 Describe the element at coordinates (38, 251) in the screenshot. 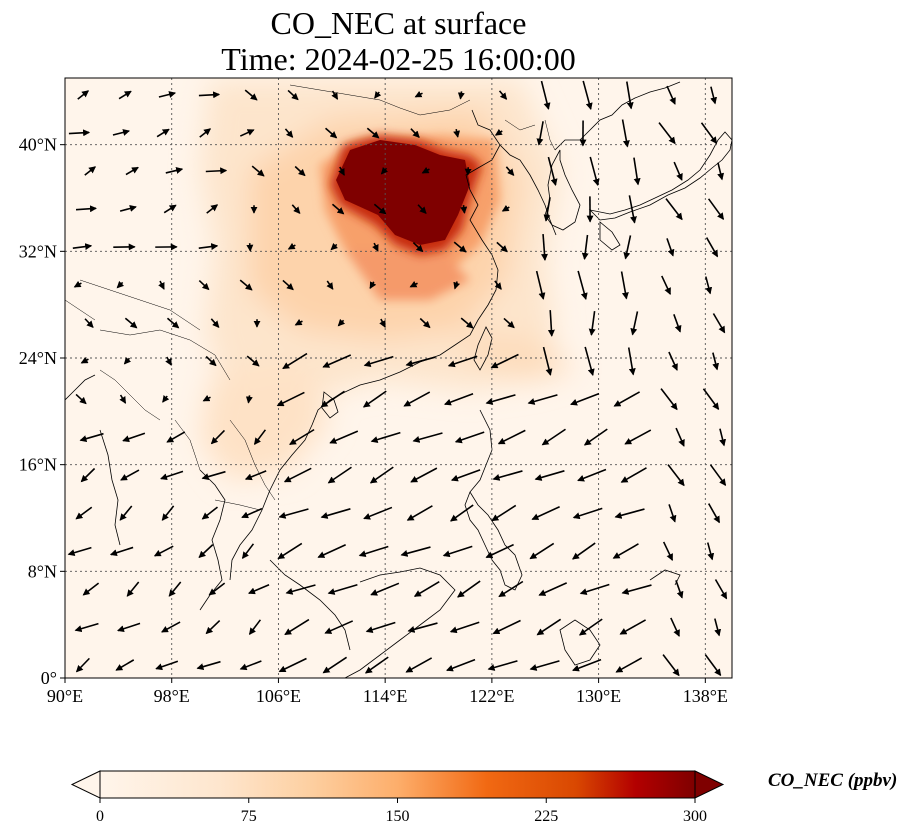

I see `lat-tick-label: 32°N` at that location.